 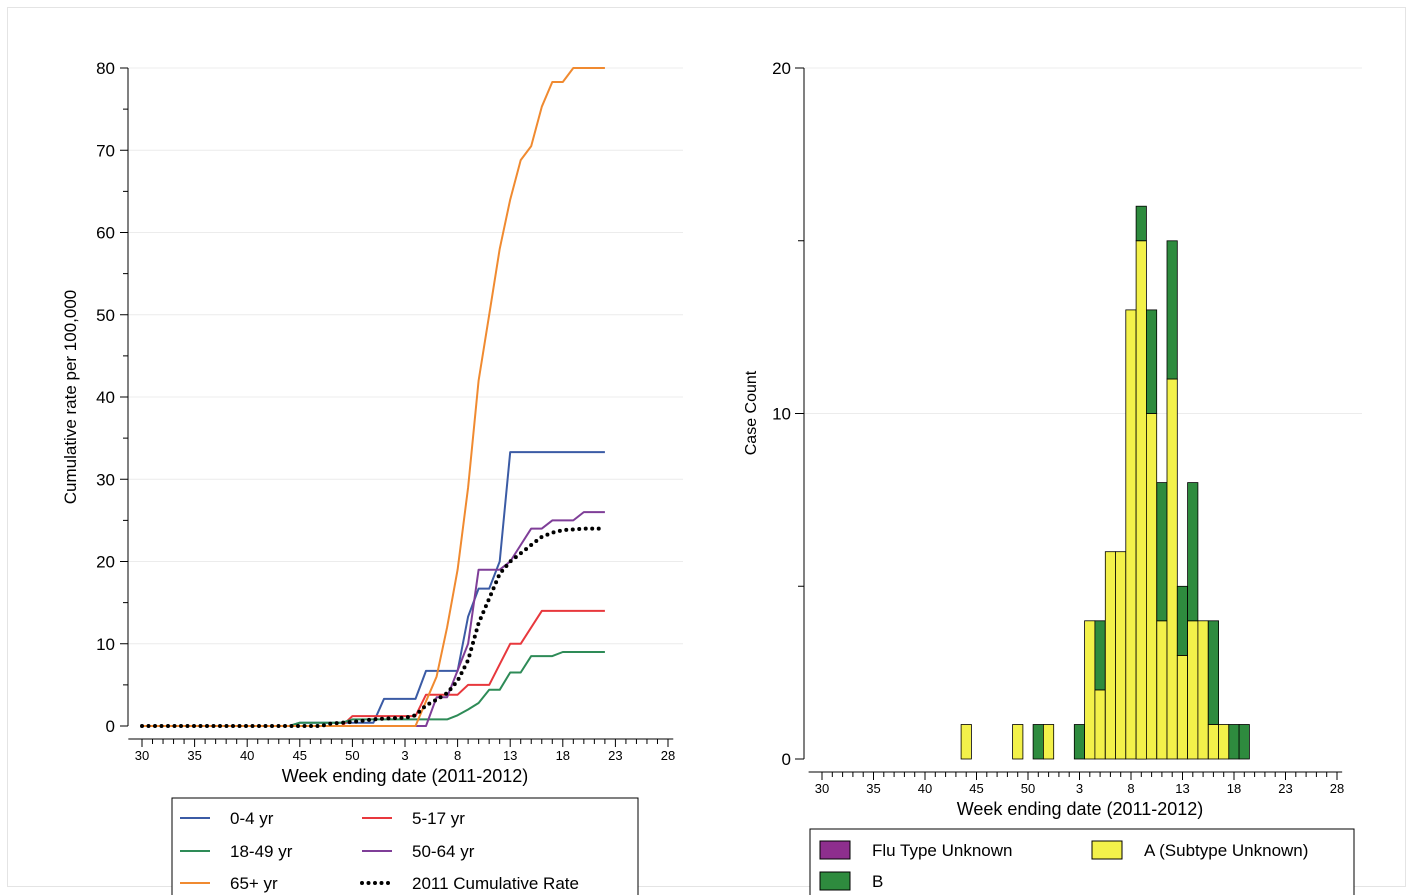 I want to click on legend-label-2: B, so click(x=877, y=881).